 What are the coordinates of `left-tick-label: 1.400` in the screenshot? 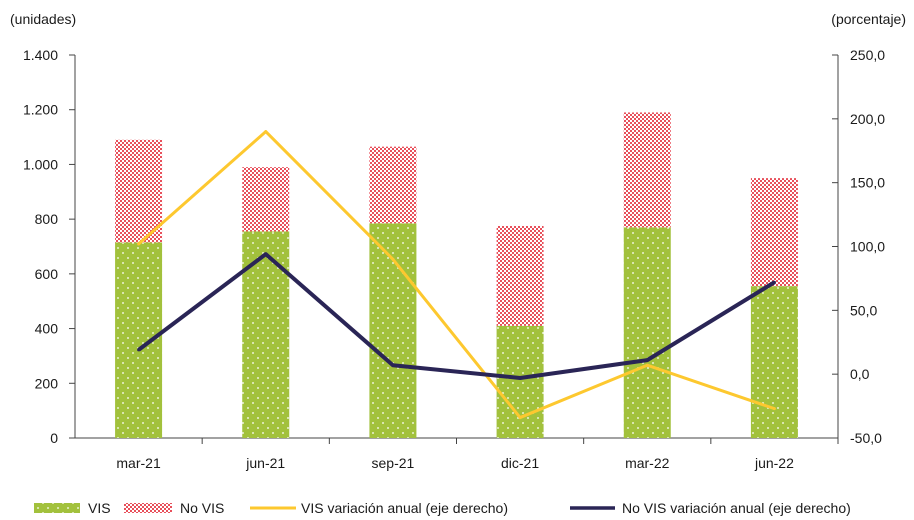 It's located at (40, 55).